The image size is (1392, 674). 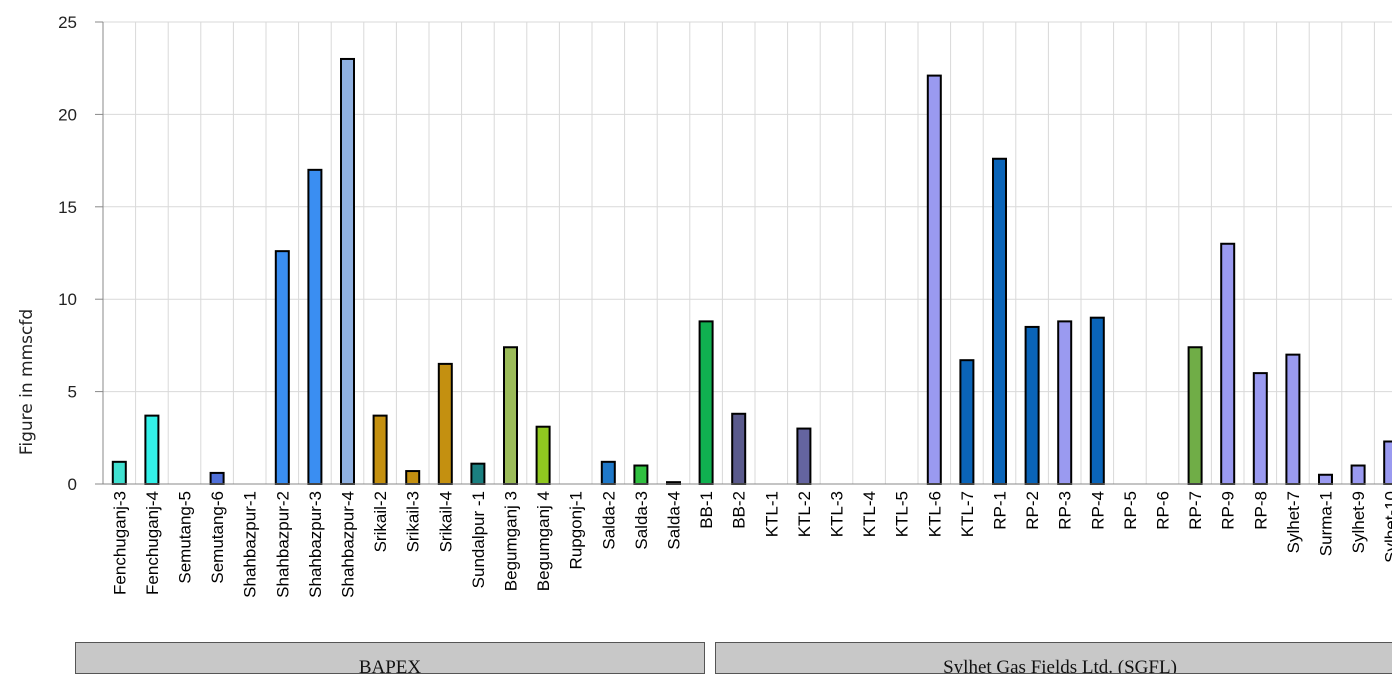 What do you see at coordinates (67, 114) in the screenshot?
I see `y-tick-label: 20` at bounding box center [67, 114].